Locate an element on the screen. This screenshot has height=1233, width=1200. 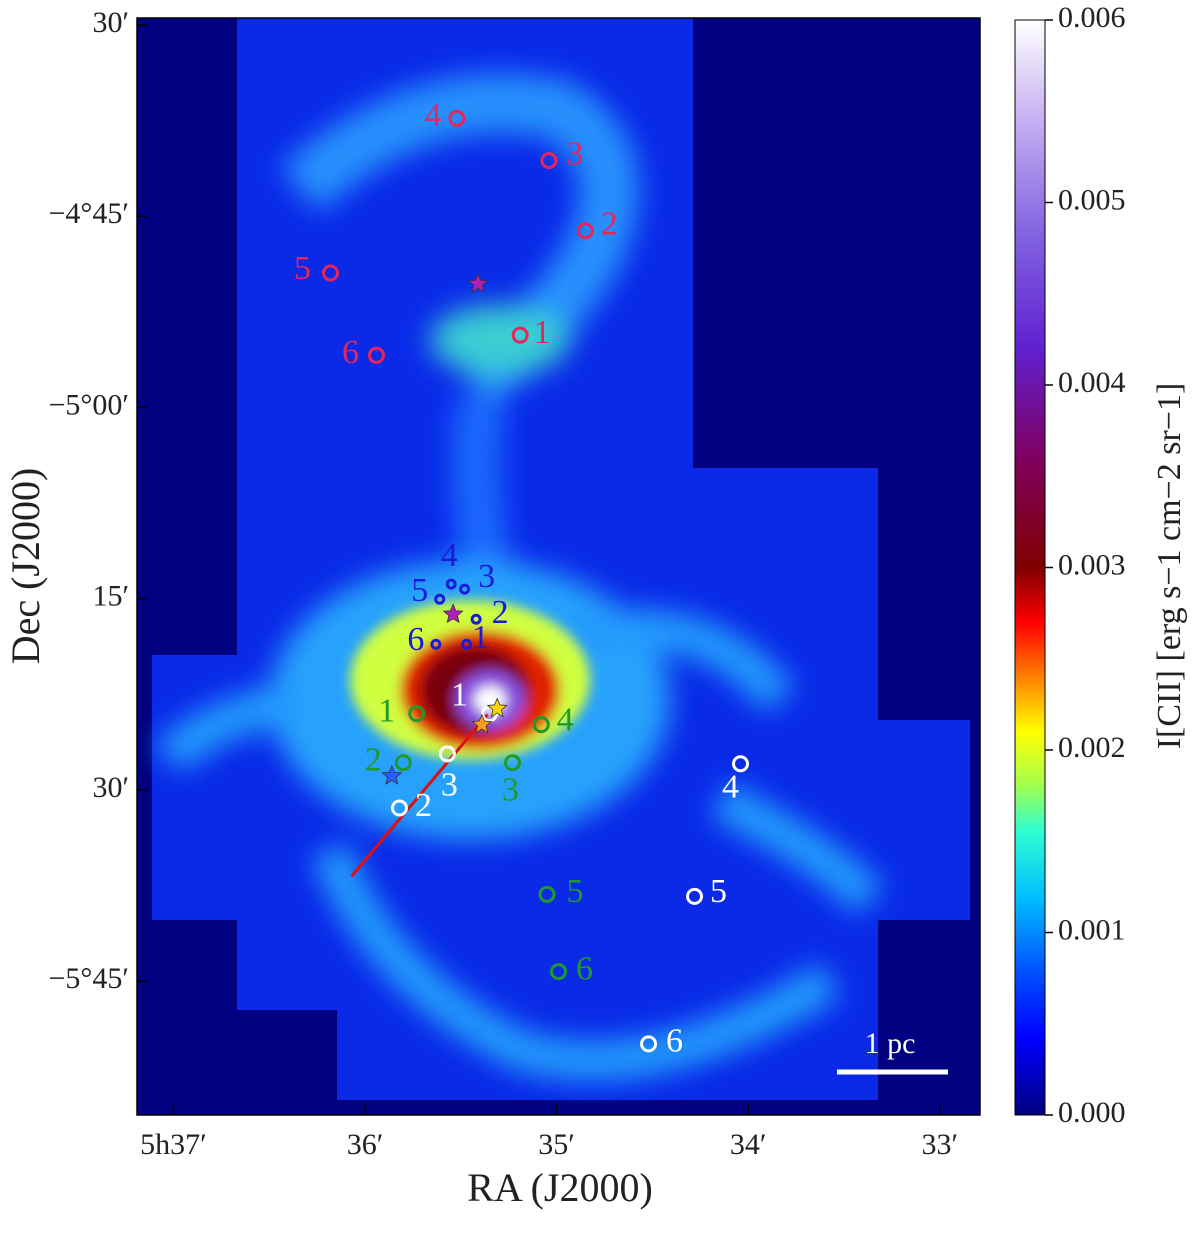
colorbar-label: I[CII] [erg s−1 cm−2 sr−1] is located at coordinates (1169, 566).